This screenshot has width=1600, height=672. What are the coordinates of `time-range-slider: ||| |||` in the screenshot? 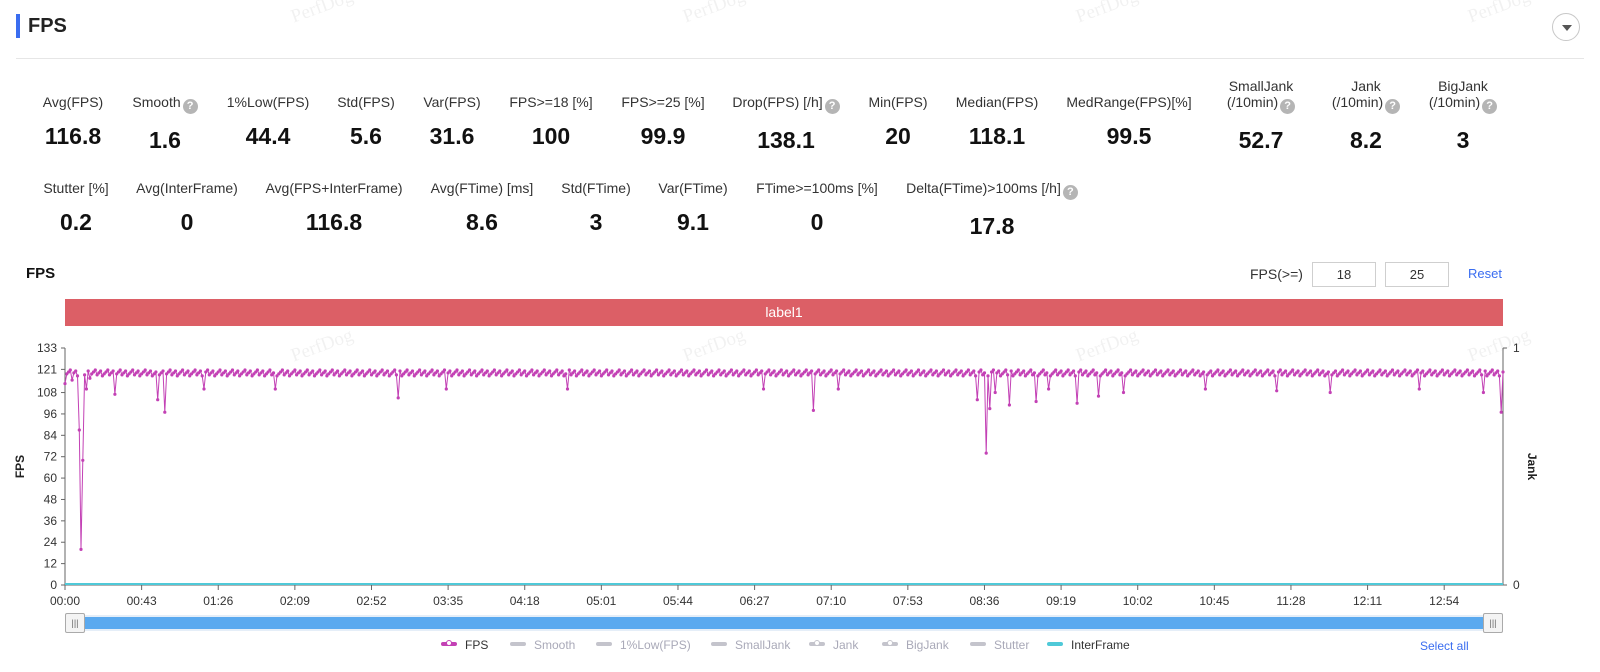 It's located at (784, 623).